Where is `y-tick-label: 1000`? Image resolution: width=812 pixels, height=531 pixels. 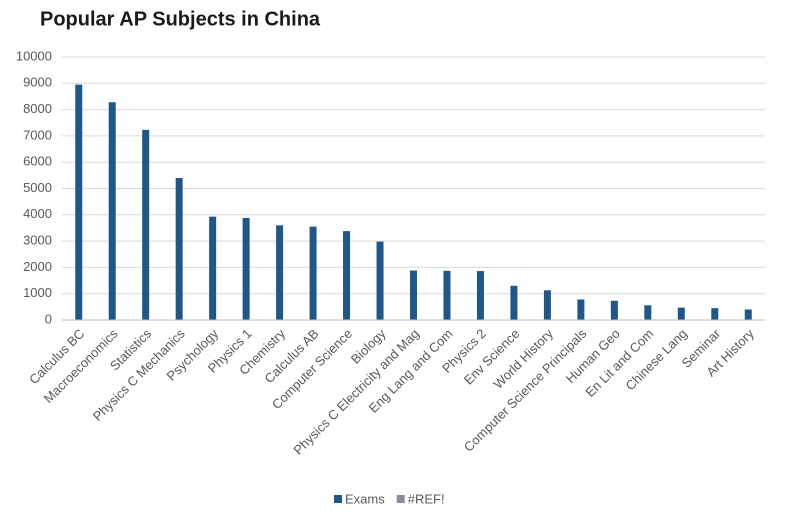 y-tick-label: 1000 is located at coordinates (37, 292).